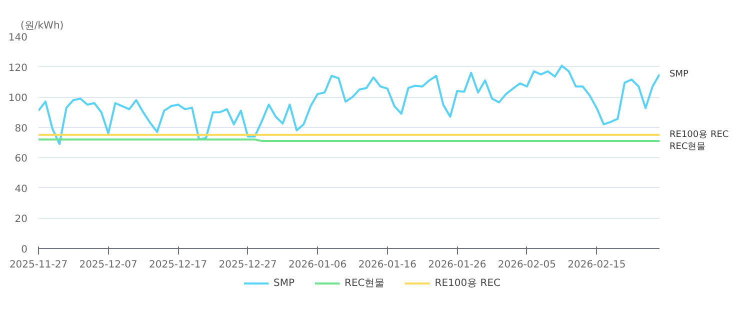 Image resolution: width=744 pixels, height=325 pixels. What do you see at coordinates (699, 135) in the screenshot?
I see `text: RE100용 REC` at bounding box center [699, 135].